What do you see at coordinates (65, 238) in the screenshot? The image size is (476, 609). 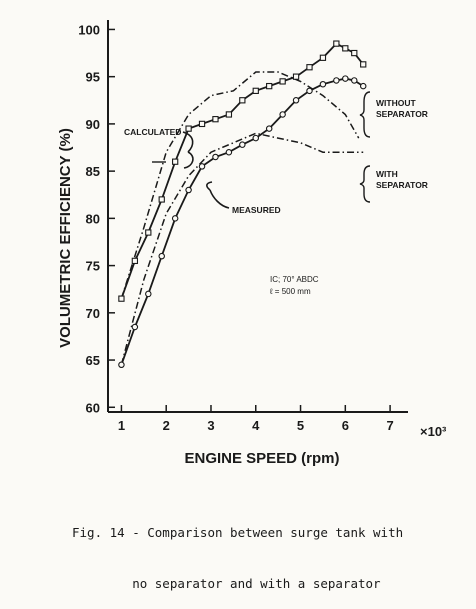 I see `y-axis-title: VOLUMETRIC EFFICIENCY (%)` at bounding box center [65, 238].